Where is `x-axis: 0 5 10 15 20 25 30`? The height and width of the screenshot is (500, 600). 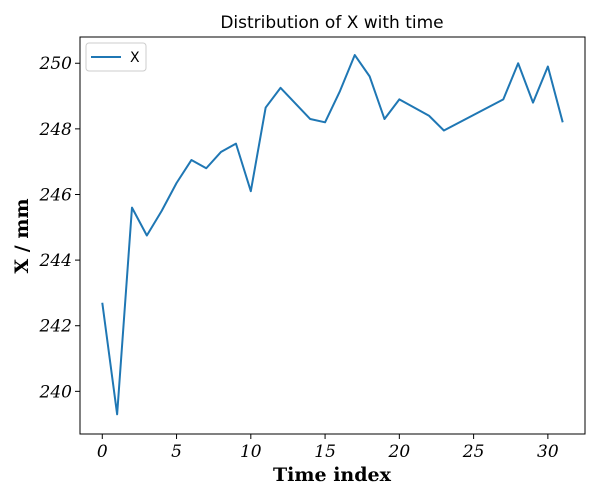 x-axis: 0 5 10 15 20 25 30 is located at coordinates (328, 448).